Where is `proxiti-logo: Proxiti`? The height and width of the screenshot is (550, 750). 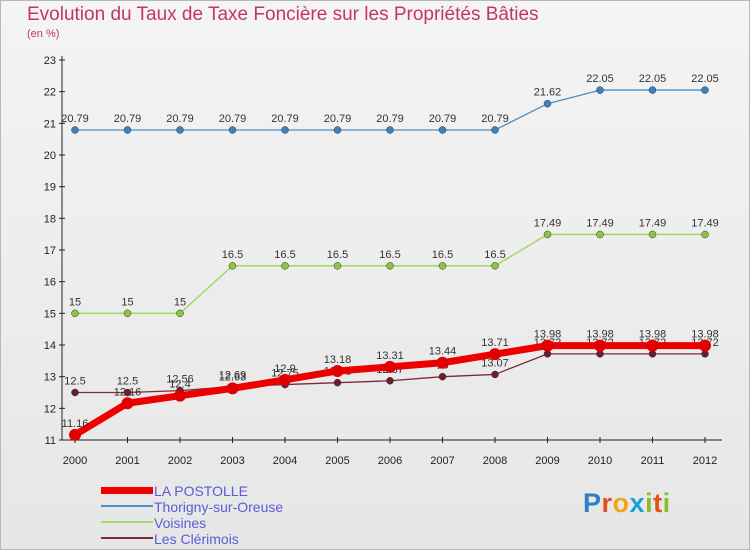 proxiti-logo: Proxiti is located at coordinates (627, 503).